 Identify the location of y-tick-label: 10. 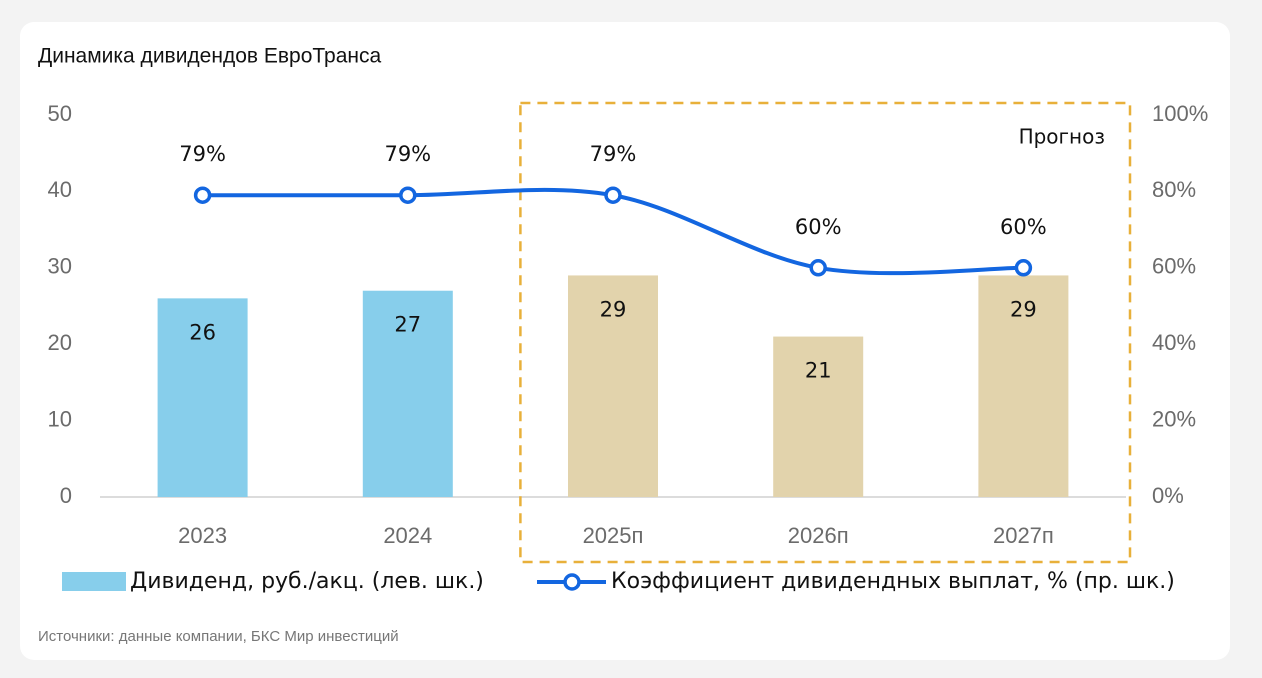
(60, 418).